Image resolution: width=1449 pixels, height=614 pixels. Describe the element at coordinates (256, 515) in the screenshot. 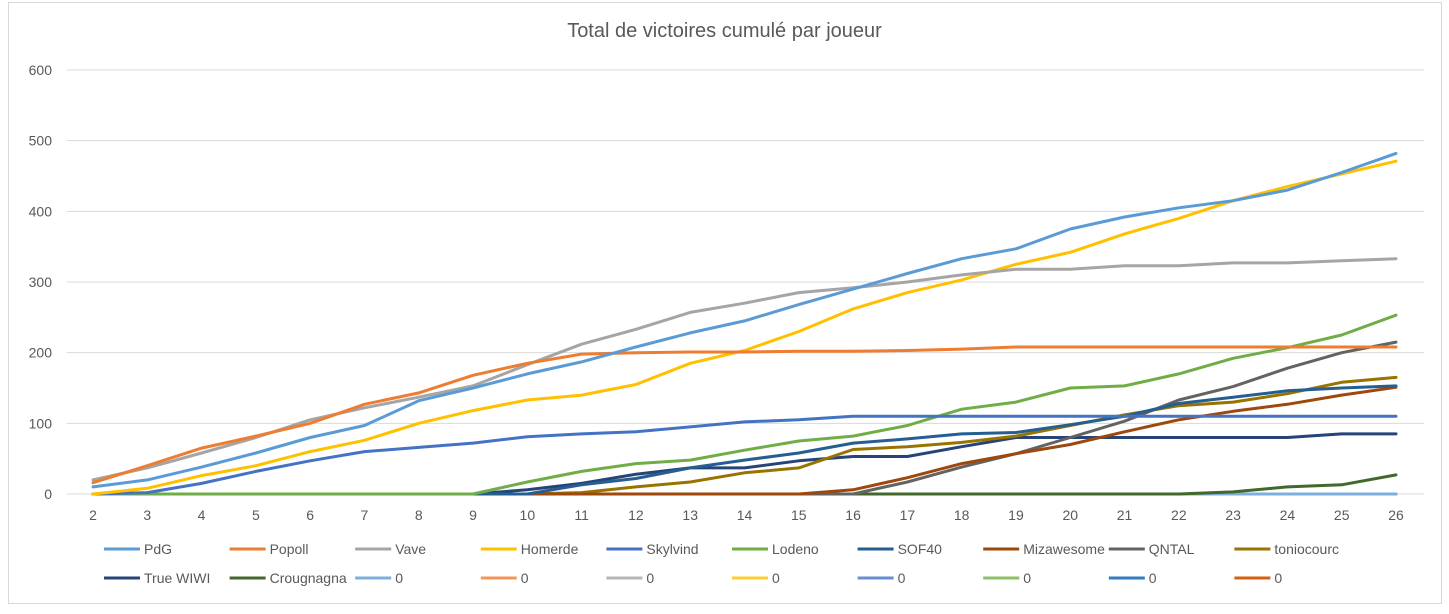

I see `x-tick-label: 5` at that location.